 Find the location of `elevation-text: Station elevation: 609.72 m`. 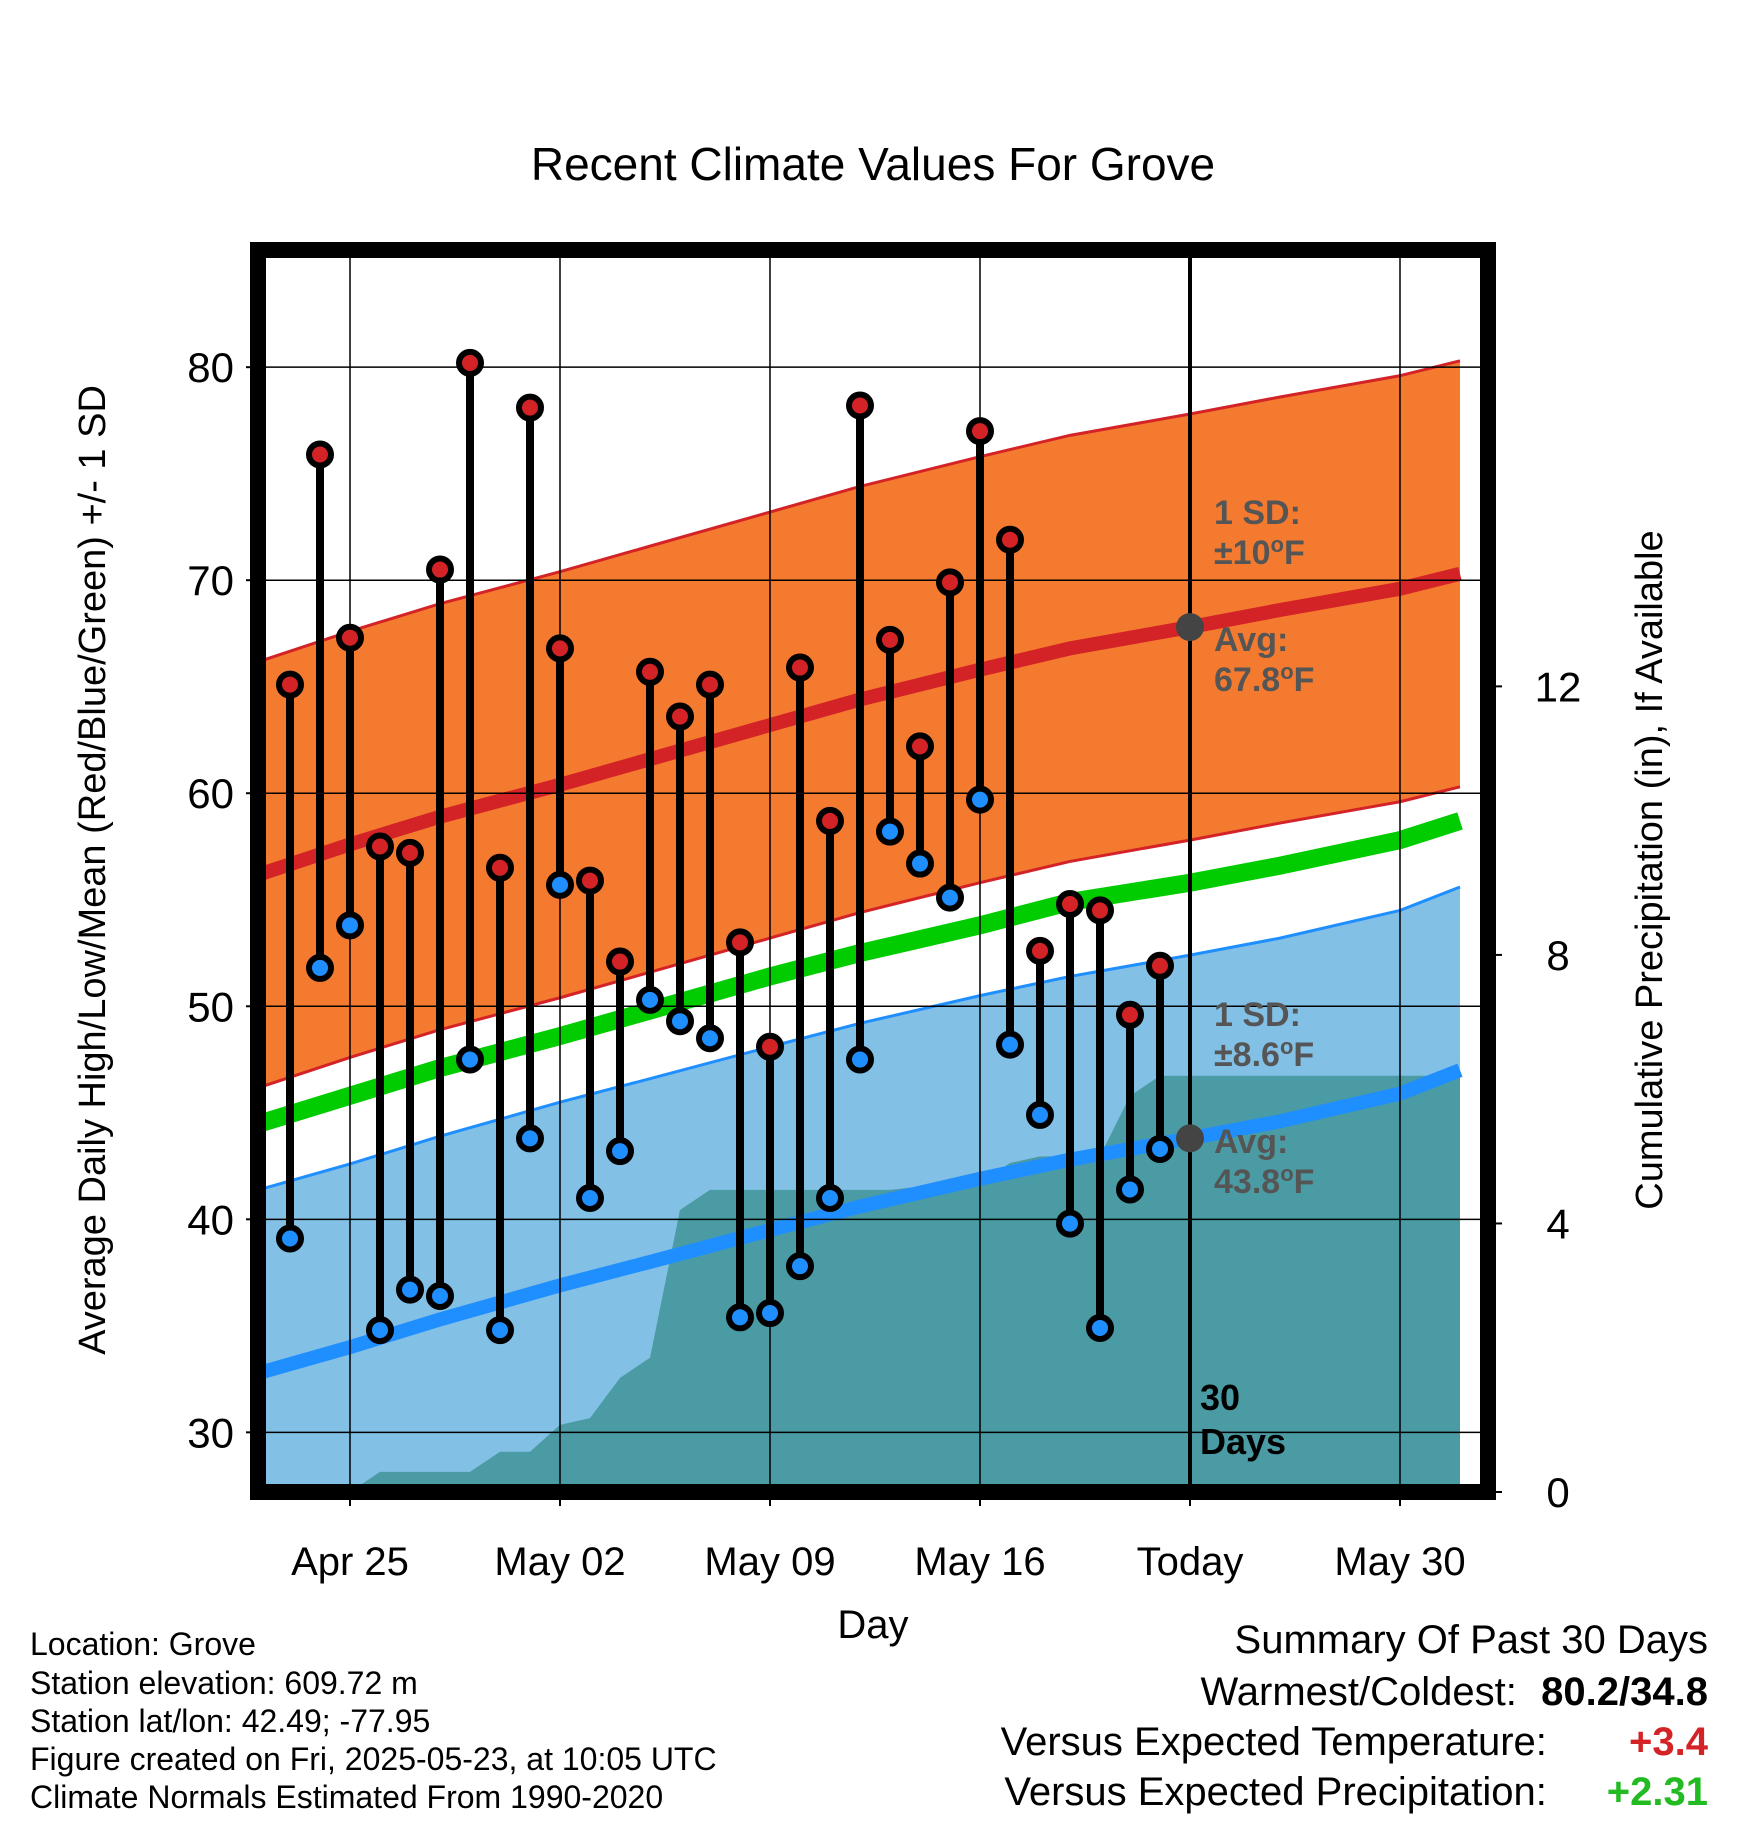

elevation-text: Station elevation: 609.72 m is located at coordinates (224, 1683).